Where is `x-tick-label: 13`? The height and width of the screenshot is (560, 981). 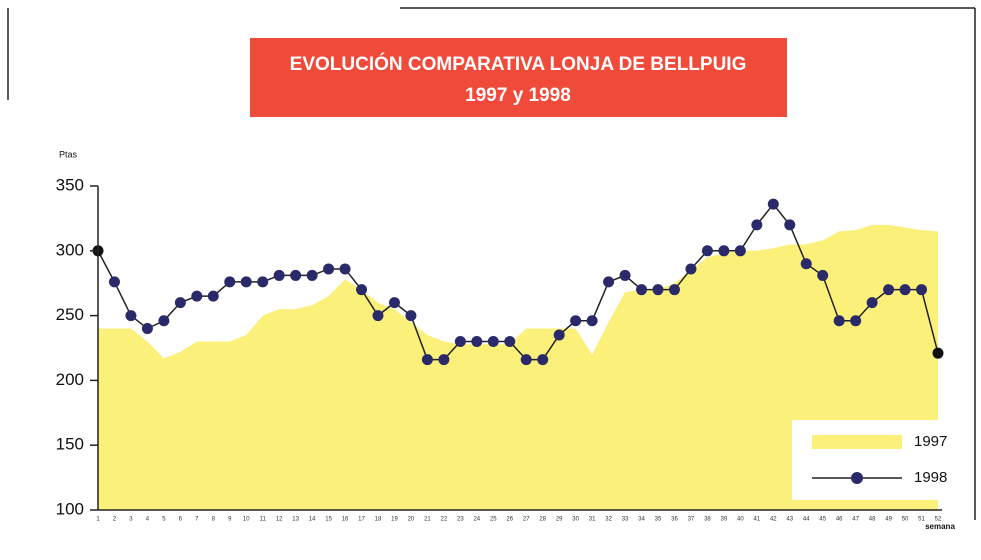
x-tick-label: 13 is located at coordinates (295, 520).